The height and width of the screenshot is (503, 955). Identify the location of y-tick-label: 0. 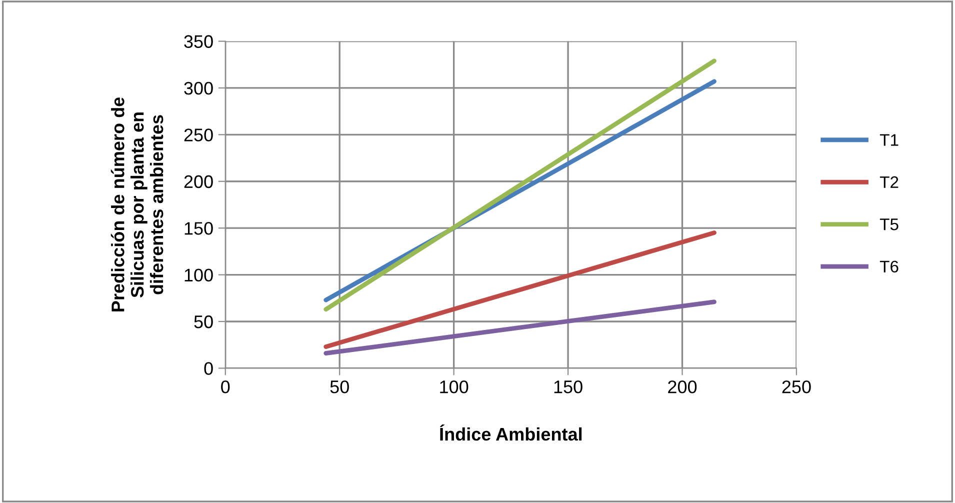
(208, 368).